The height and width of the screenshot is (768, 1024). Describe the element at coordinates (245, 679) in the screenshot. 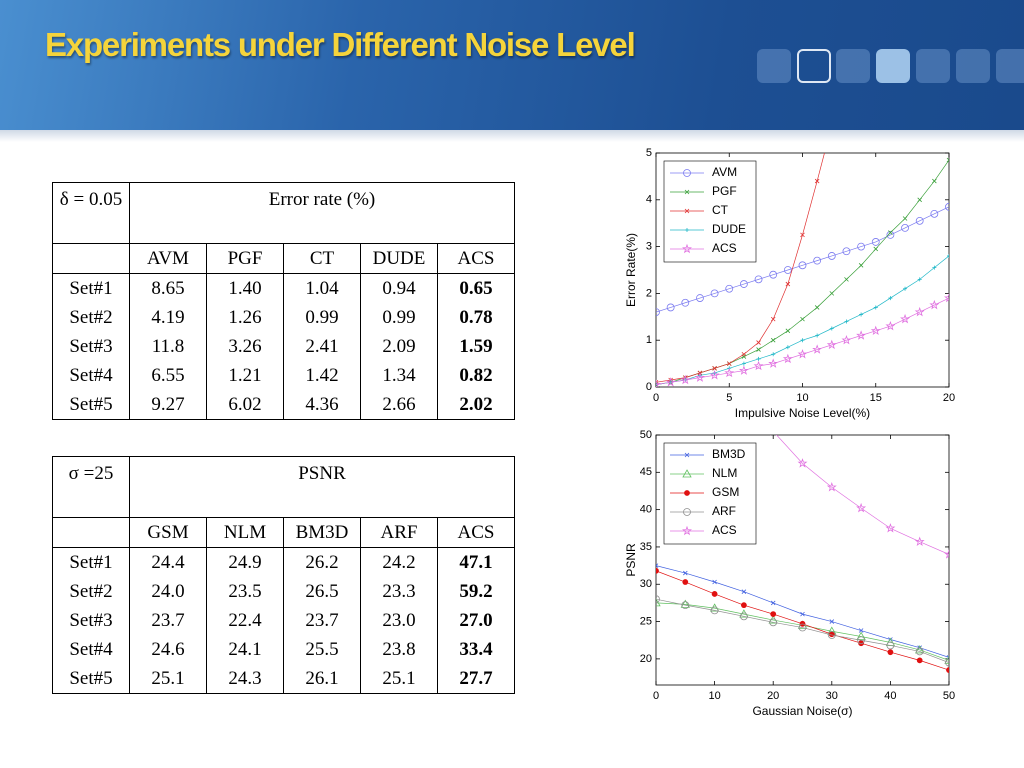

I see `table-cell: 24.3` at that location.